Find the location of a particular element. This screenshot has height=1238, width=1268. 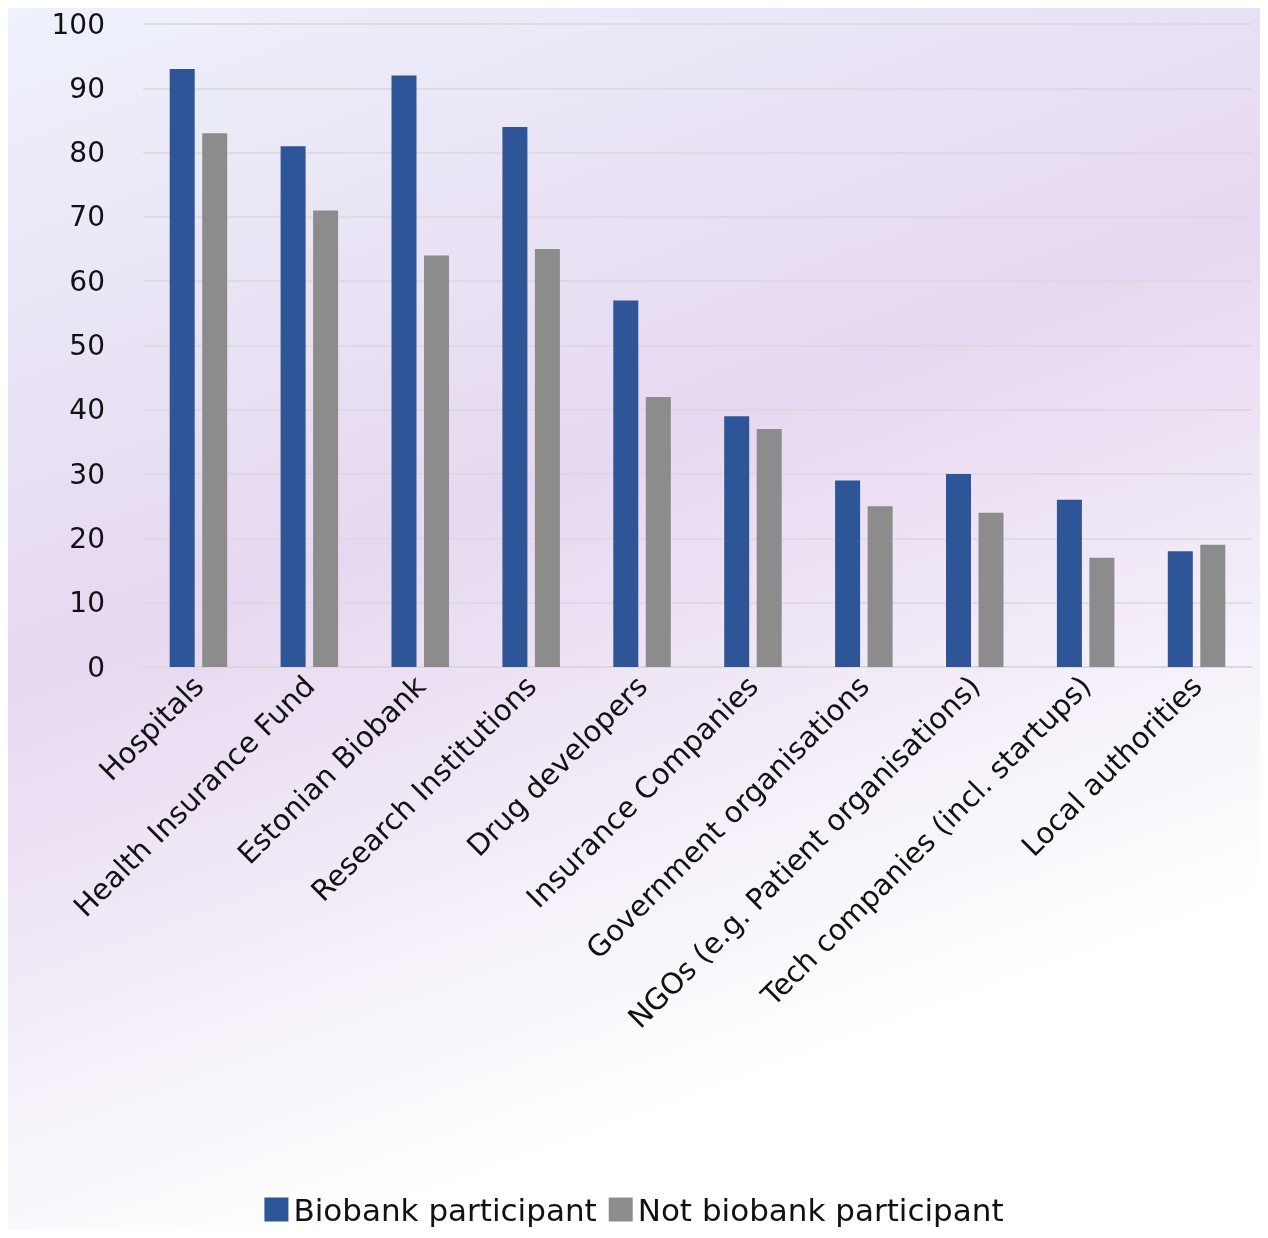

legend-label: Biobank participant is located at coordinates (445, 1209).